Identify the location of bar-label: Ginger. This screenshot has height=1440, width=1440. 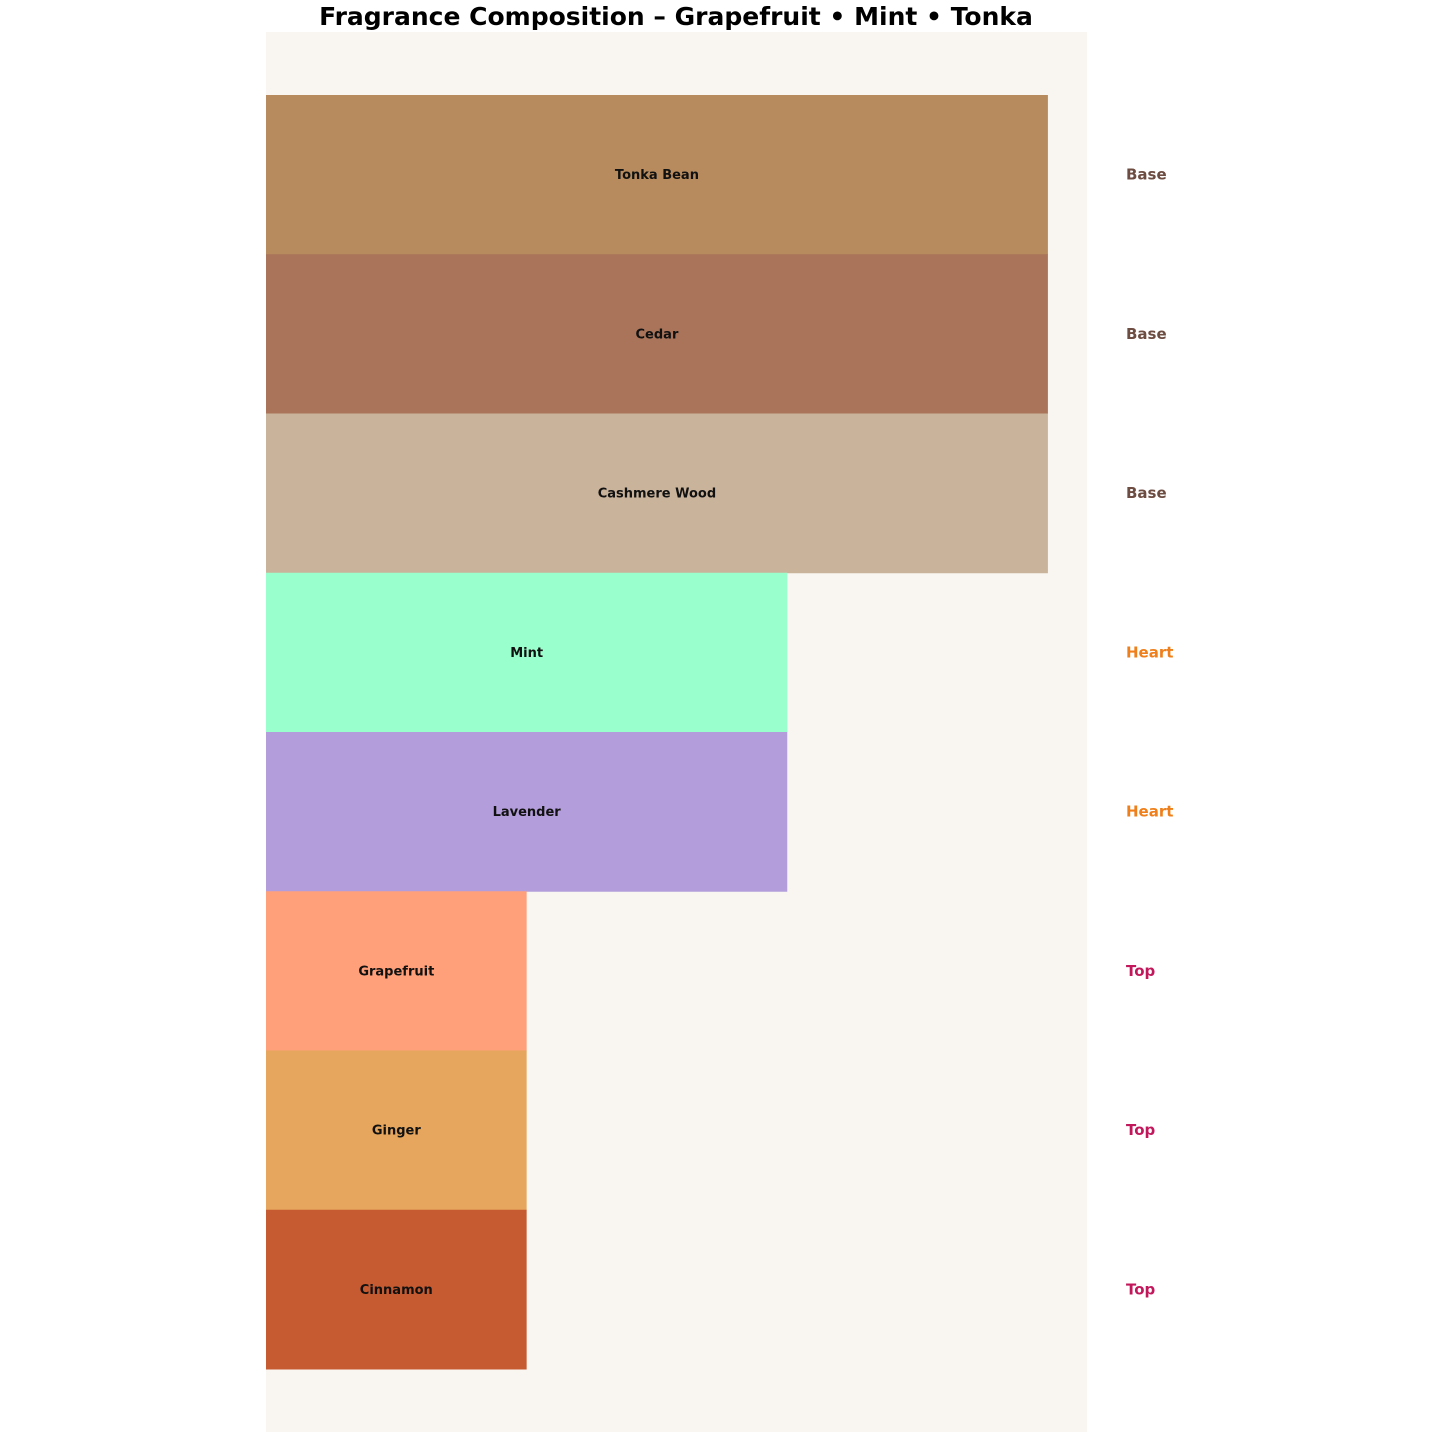
(397, 1131).